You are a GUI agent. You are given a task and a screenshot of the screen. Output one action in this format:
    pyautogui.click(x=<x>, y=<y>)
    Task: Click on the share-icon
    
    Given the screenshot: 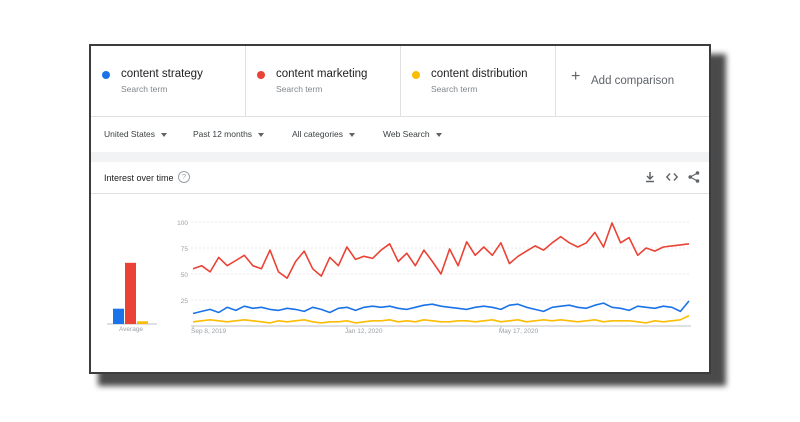 What is the action you would take?
    pyautogui.click(x=694, y=177)
    